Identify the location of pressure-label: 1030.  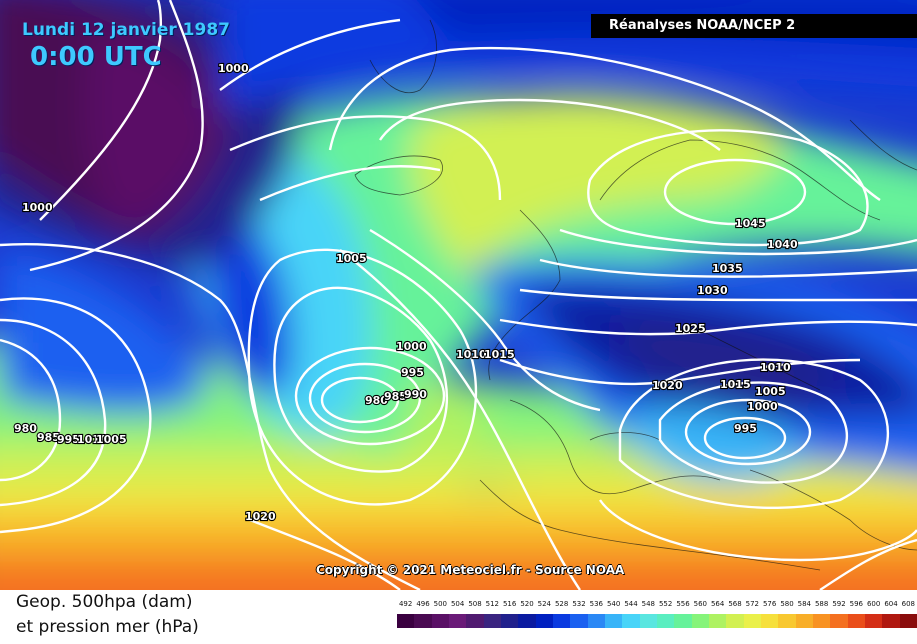
(712, 290).